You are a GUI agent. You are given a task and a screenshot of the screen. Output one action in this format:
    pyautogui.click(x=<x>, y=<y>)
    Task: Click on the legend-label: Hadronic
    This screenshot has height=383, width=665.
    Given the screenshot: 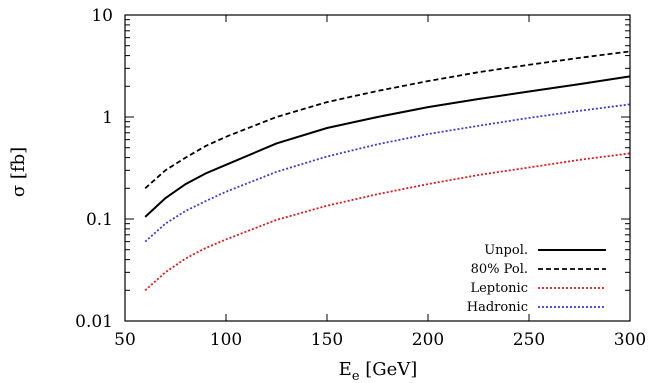 What is the action you would take?
    pyautogui.click(x=497, y=307)
    